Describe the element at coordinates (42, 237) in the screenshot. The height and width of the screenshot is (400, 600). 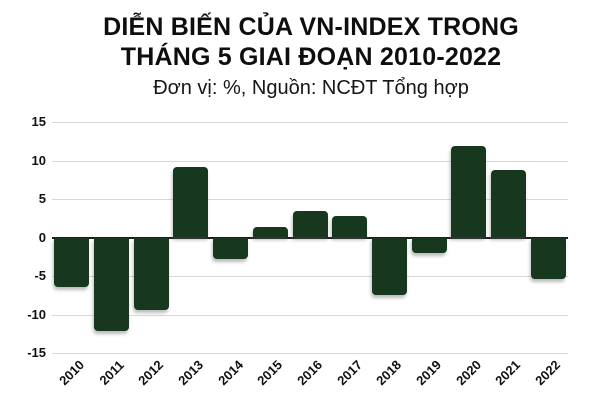
I see `y-axis-tick-0: 0` at that location.